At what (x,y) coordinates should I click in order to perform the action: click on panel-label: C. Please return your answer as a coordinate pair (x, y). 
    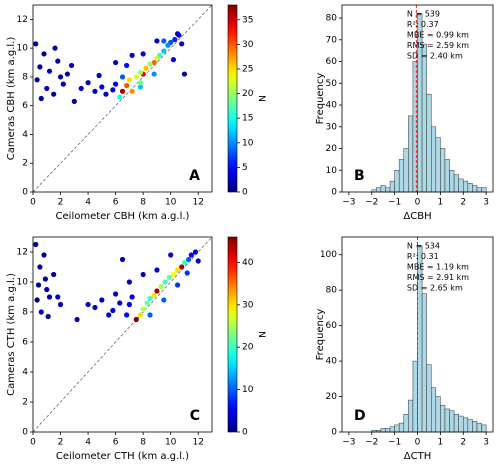
    Looking at the image, I should click on (195, 416).